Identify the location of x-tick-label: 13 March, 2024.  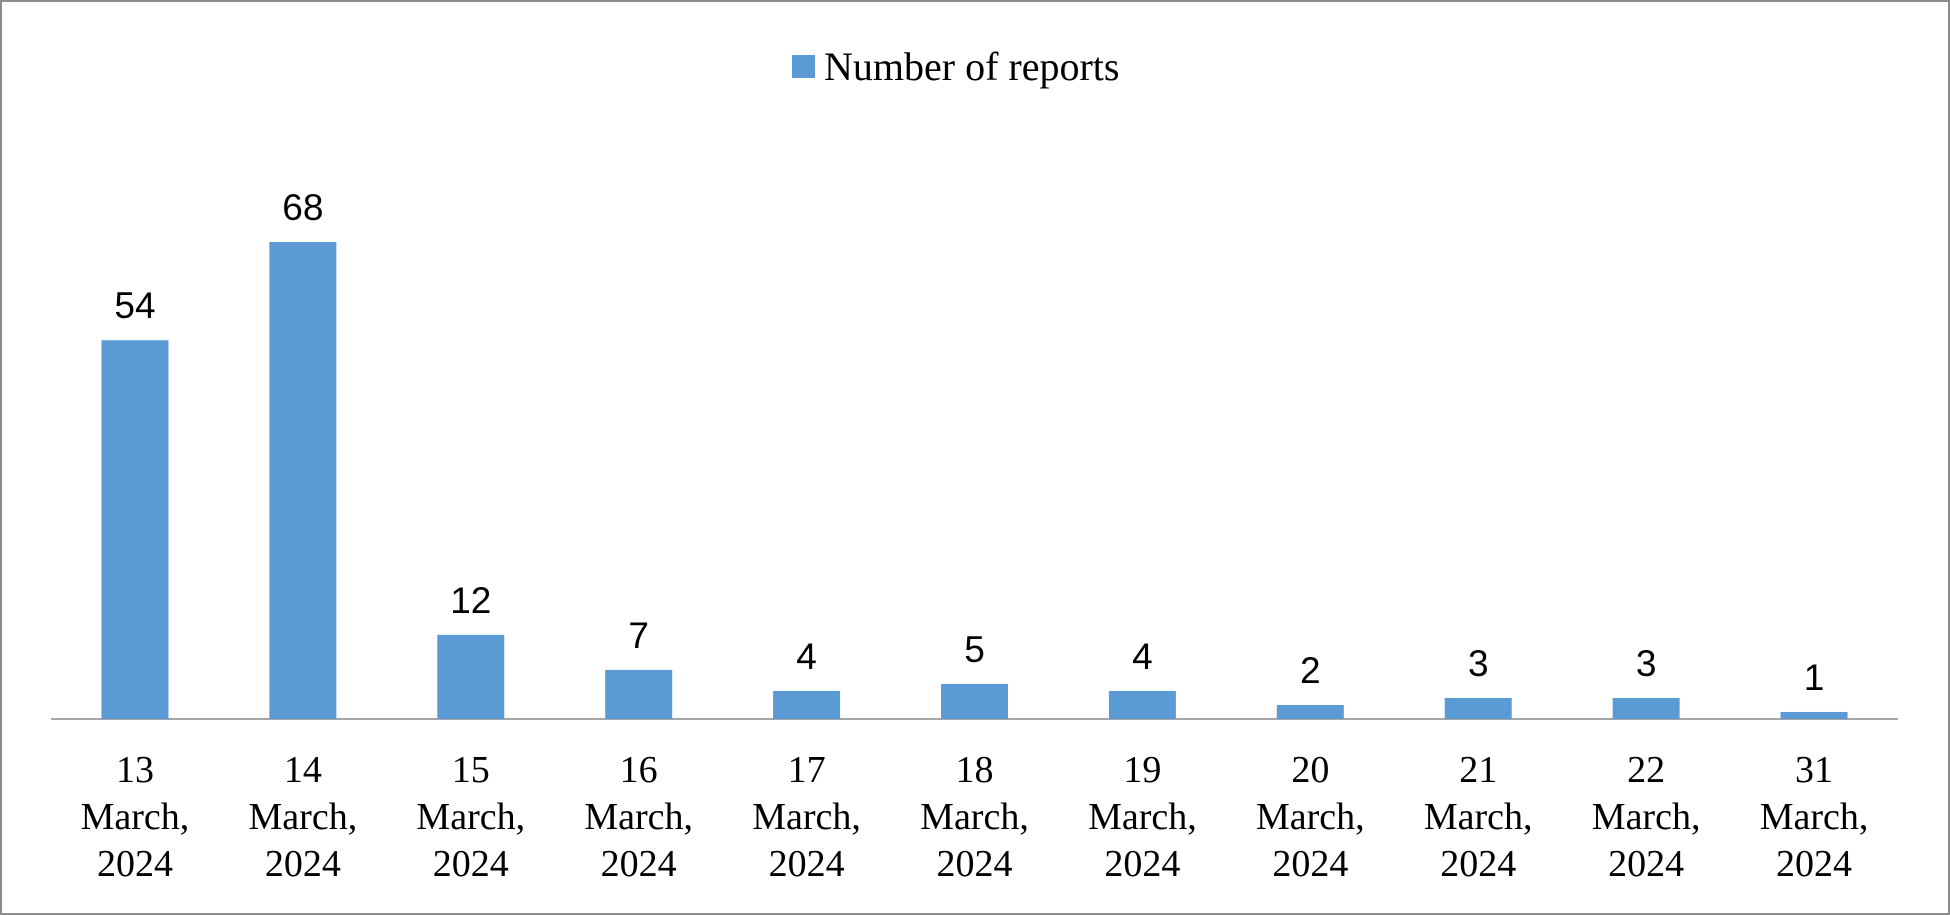
(135, 817).